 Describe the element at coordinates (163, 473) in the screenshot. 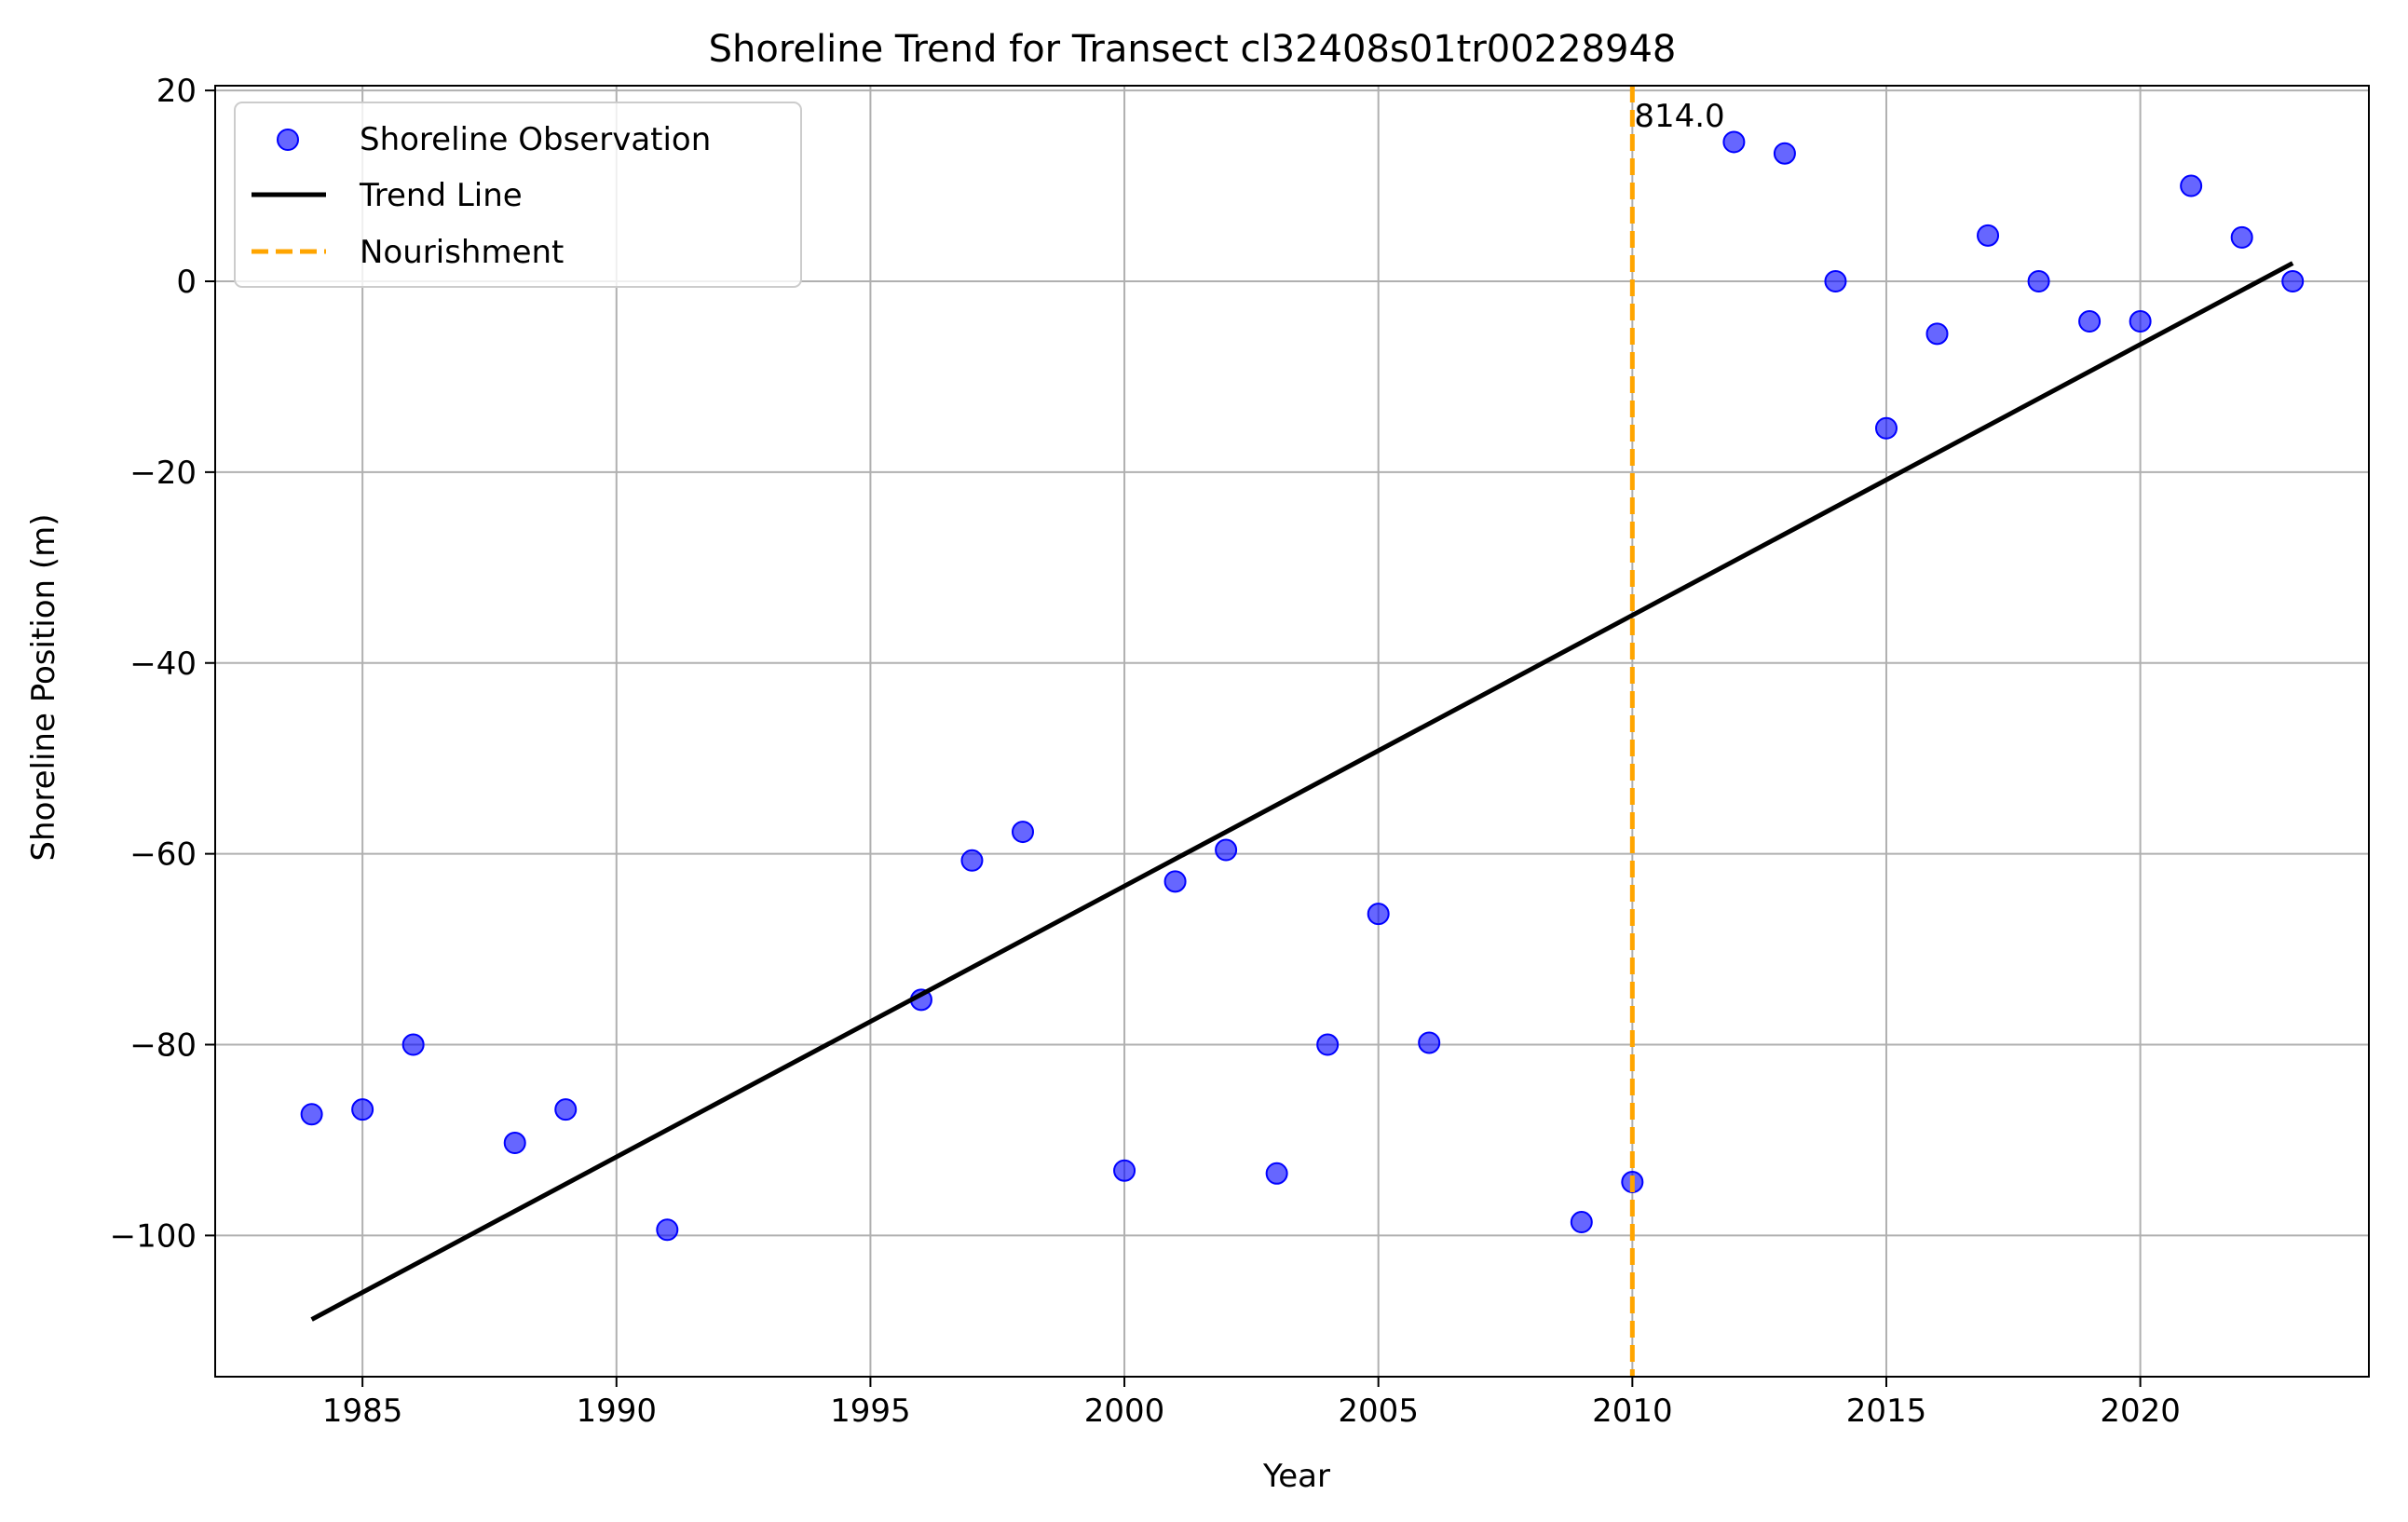

I see `y-tick-label: −20` at that location.